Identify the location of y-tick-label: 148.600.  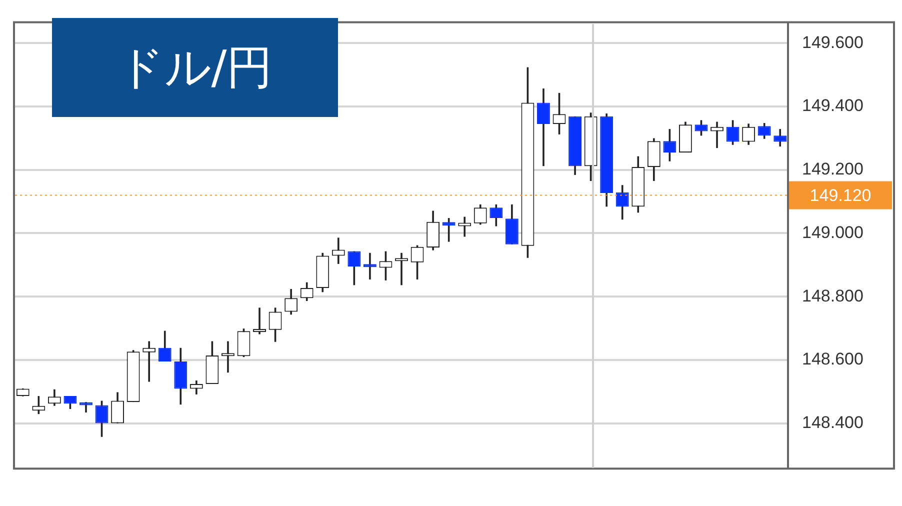
(833, 359).